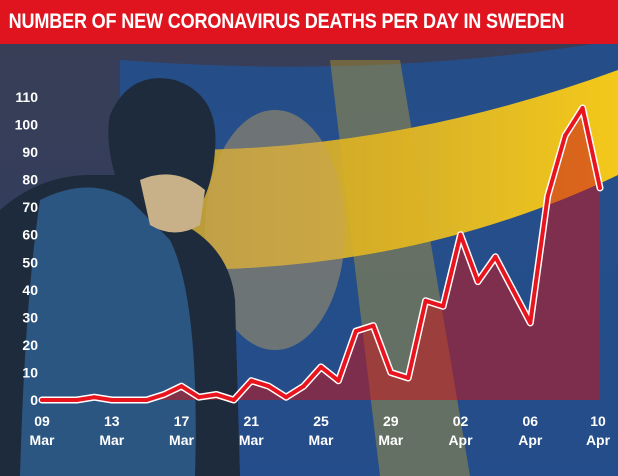 The width and height of the screenshot is (618, 476). What do you see at coordinates (30, 235) in the screenshot?
I see `y-tick-label: 60` at bounding box center [30, 235].